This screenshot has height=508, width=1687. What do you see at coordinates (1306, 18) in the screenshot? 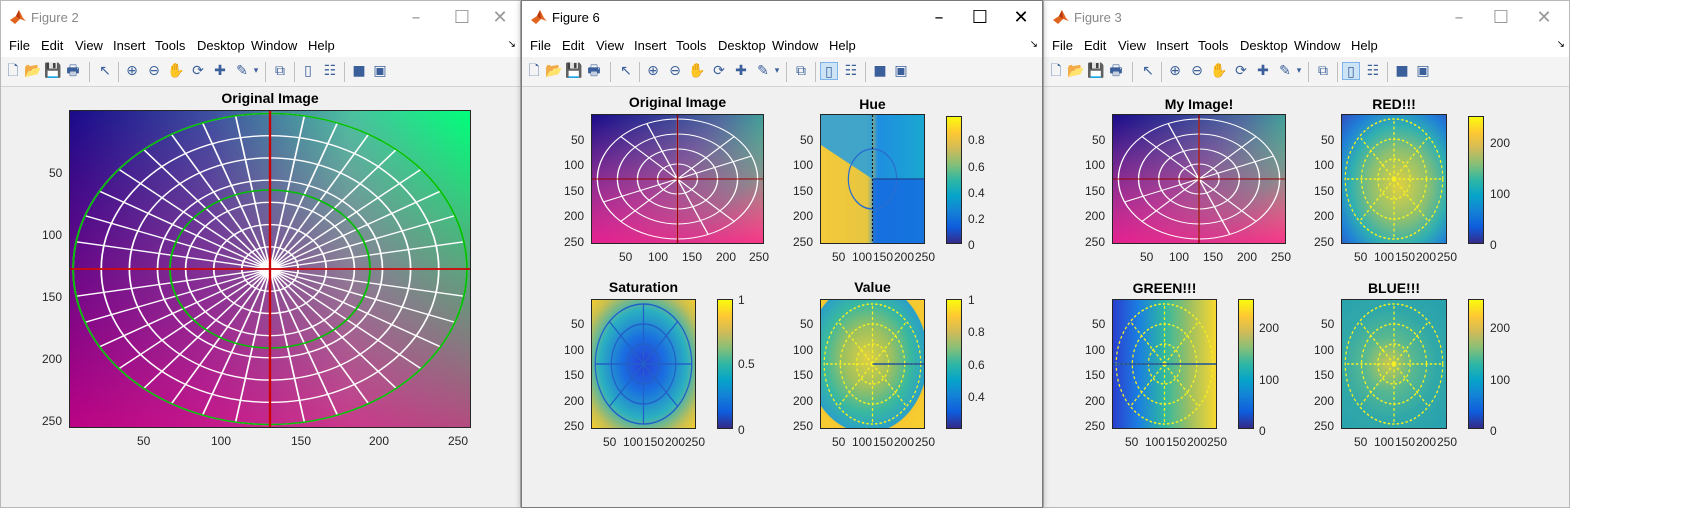
I see `title-bar: Figure 3 – ☐ ✕` at bounding box center [1306, 18].